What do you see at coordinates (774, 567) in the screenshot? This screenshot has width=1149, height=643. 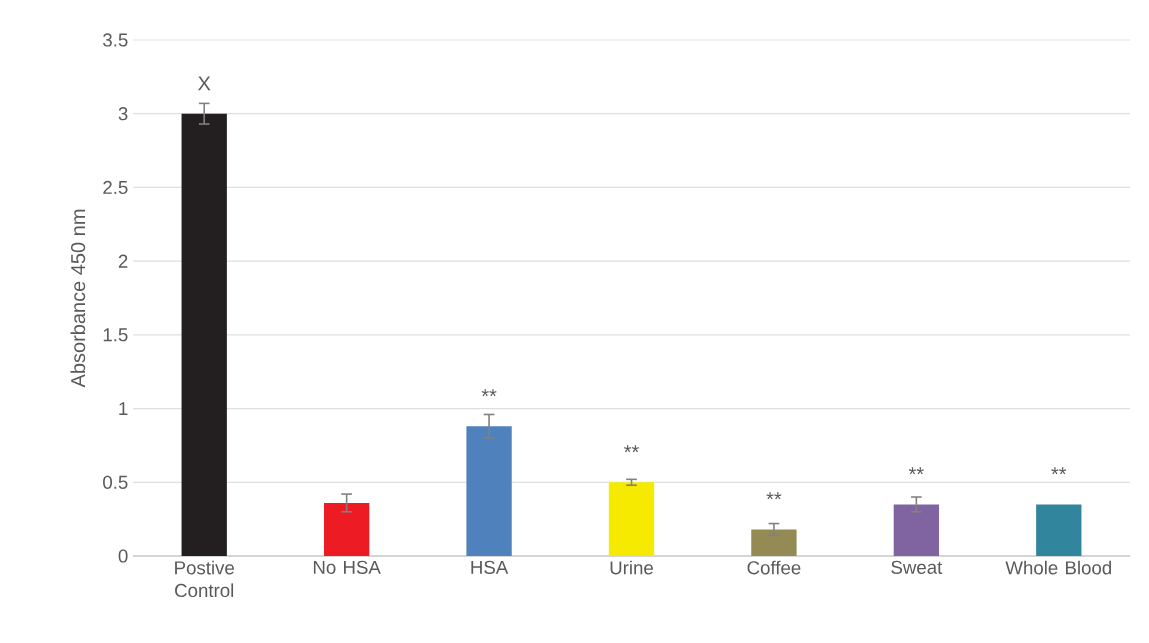 I see `x-tick-label: Coffee` at bounding box center [774, 567].